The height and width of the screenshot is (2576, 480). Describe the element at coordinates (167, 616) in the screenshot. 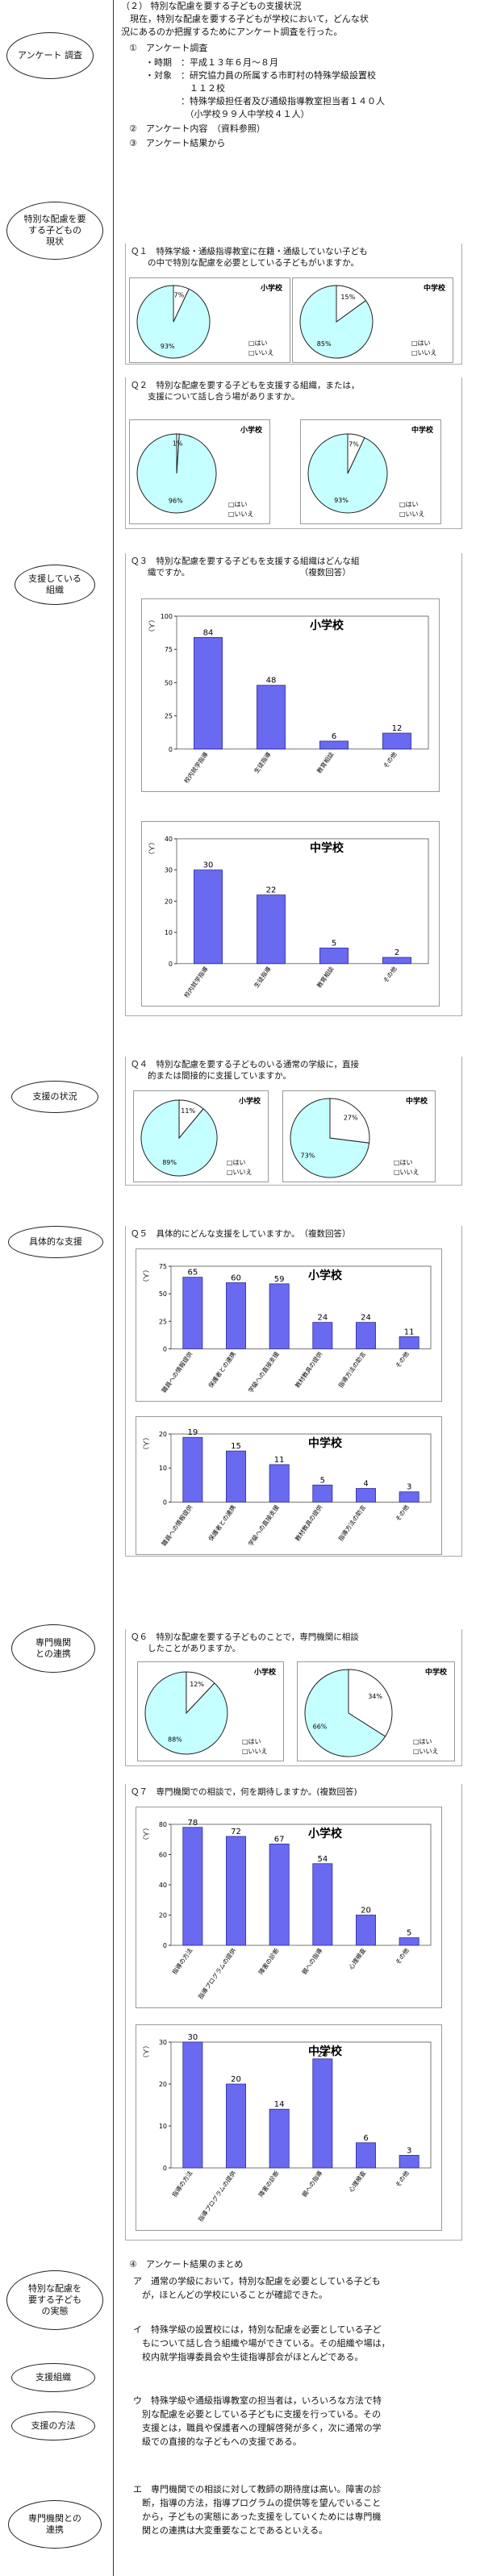

I see `y-tick-label: 100` at that location.